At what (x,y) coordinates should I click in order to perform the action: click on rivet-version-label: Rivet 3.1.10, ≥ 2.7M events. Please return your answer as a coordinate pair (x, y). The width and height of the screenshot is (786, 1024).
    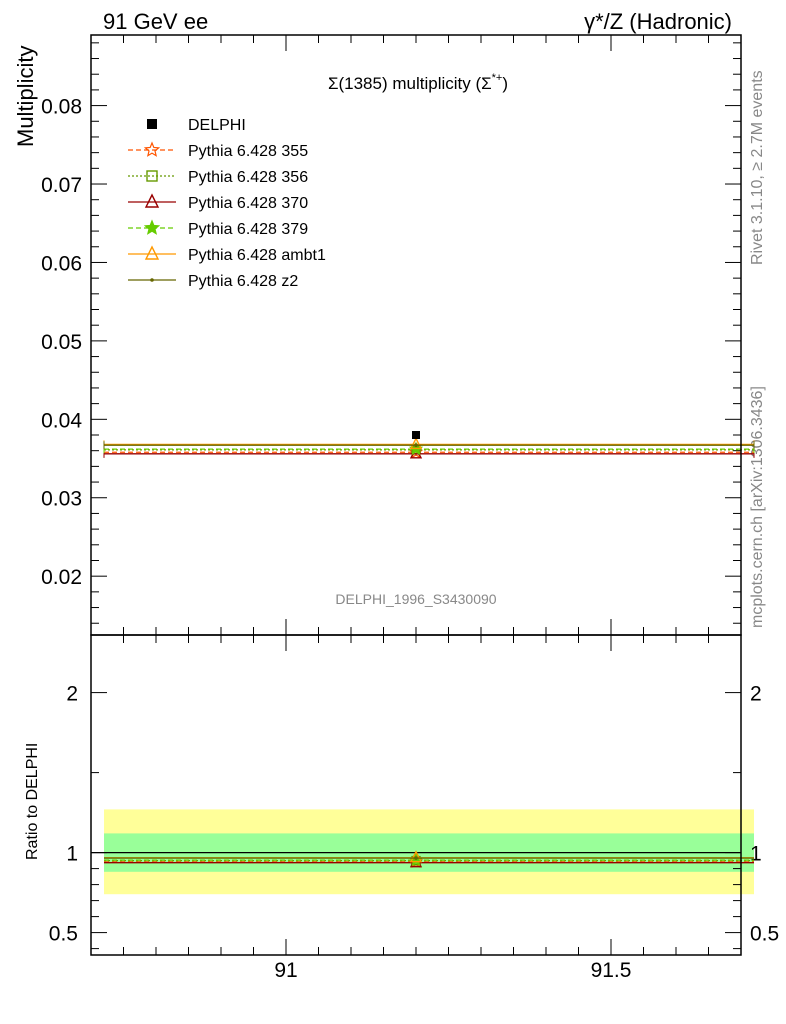
    Looking at the image, I should click on (757, 167).